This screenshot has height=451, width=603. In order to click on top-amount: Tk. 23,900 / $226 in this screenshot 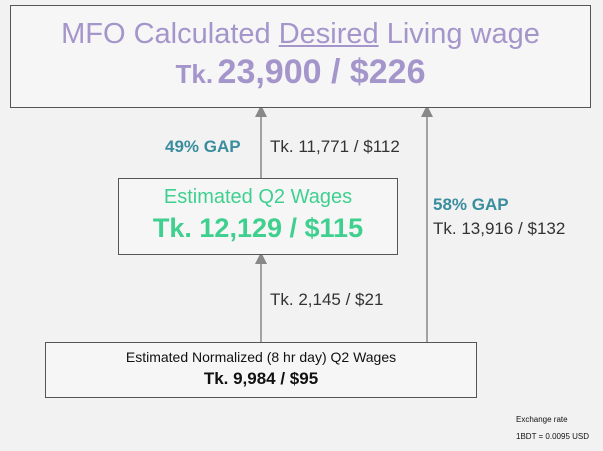, I will do `click(300, 72)`.